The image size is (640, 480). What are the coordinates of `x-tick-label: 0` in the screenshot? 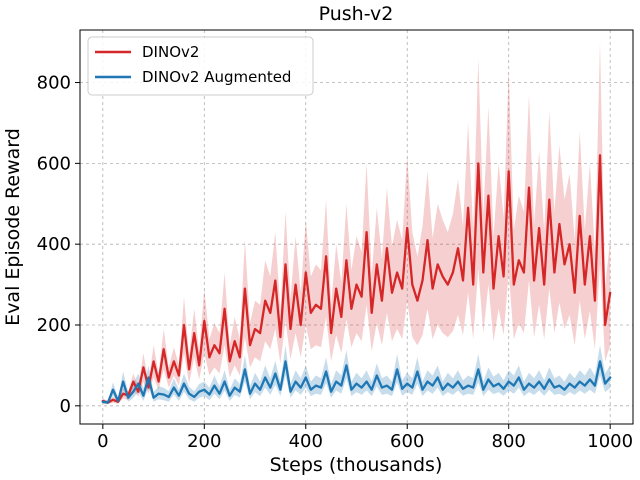 It's located at (102, 441).